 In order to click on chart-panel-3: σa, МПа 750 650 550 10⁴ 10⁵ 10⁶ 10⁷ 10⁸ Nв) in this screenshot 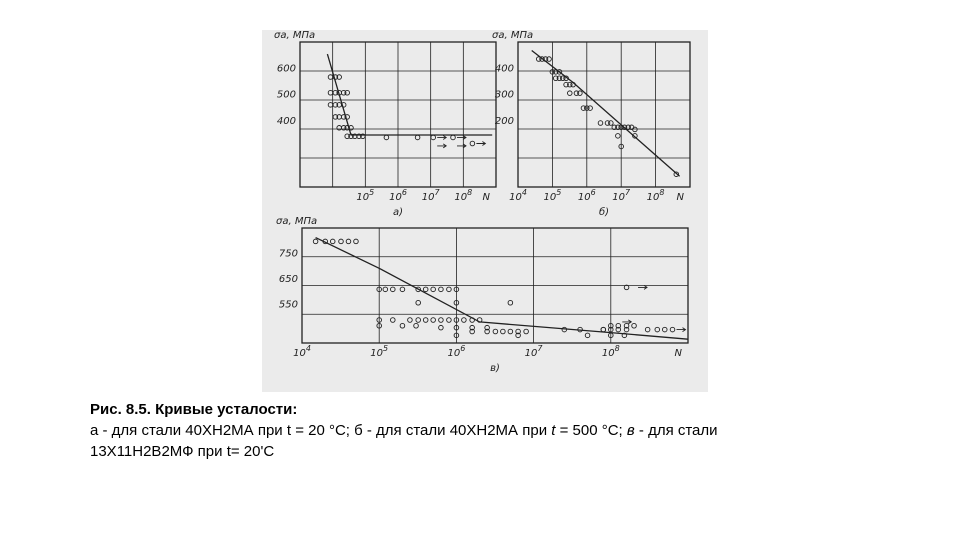, I will do `click(482, 295)`.